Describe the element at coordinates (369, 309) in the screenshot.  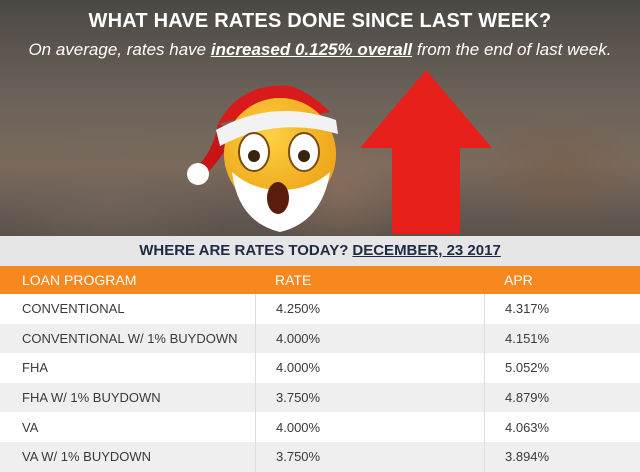
I see `rate-cell: 4.250%` at that location.